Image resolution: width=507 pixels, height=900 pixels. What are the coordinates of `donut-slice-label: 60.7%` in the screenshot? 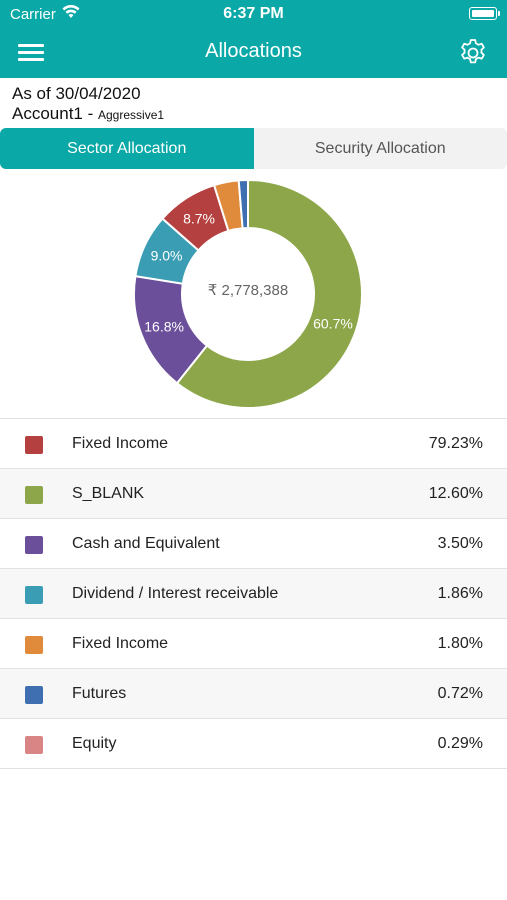 It's located at (333, 324).